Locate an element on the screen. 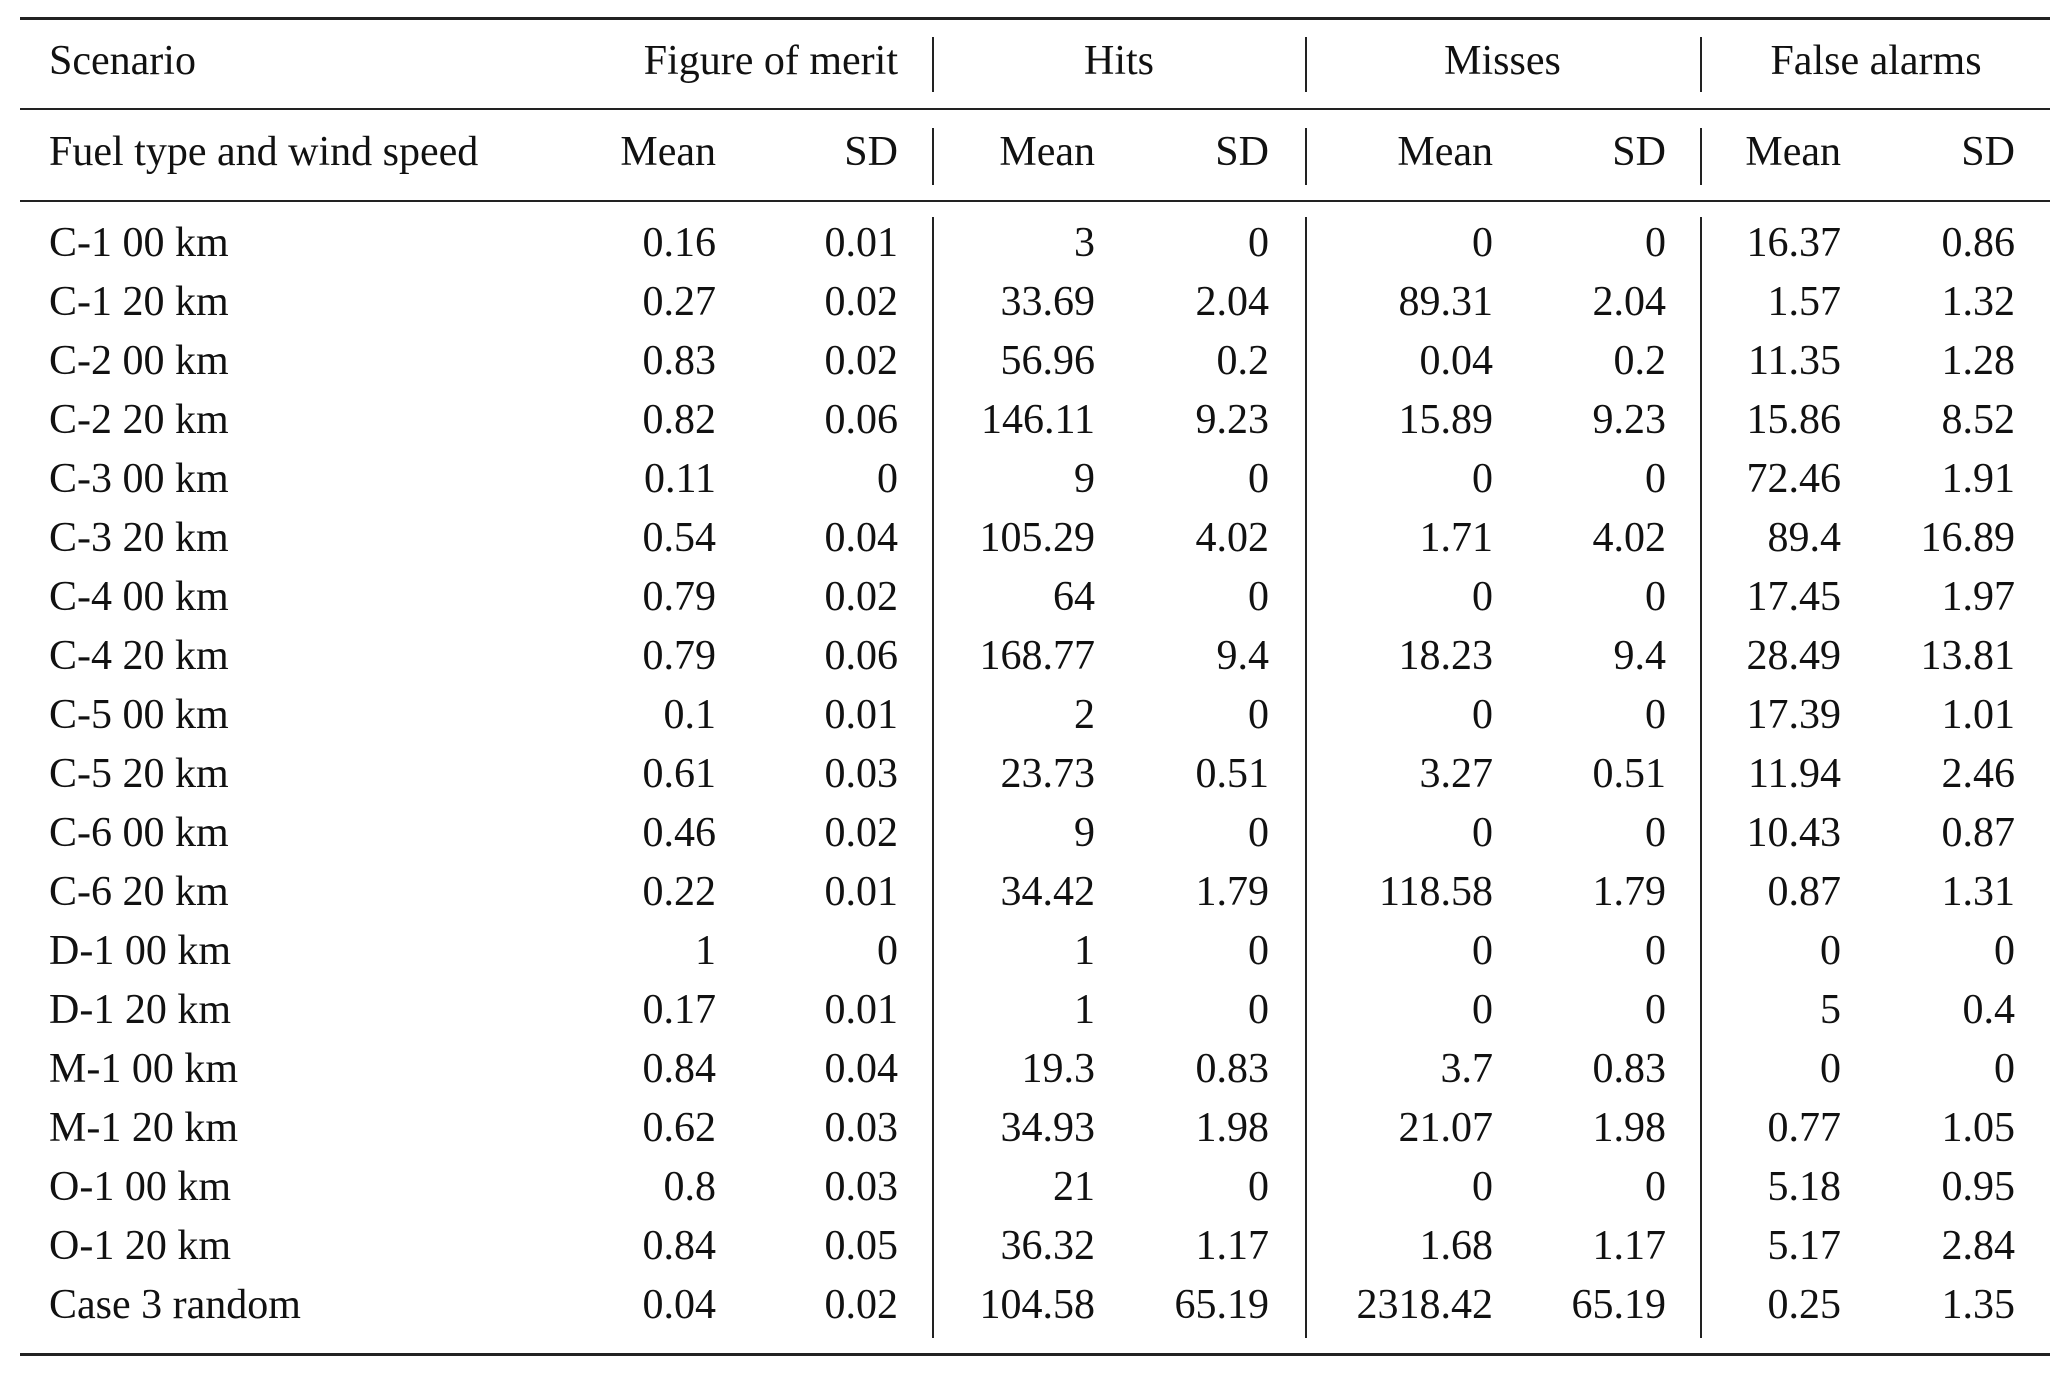  cell-false-alarms-mean: 89.4 is located at coordinates (1804, 538).